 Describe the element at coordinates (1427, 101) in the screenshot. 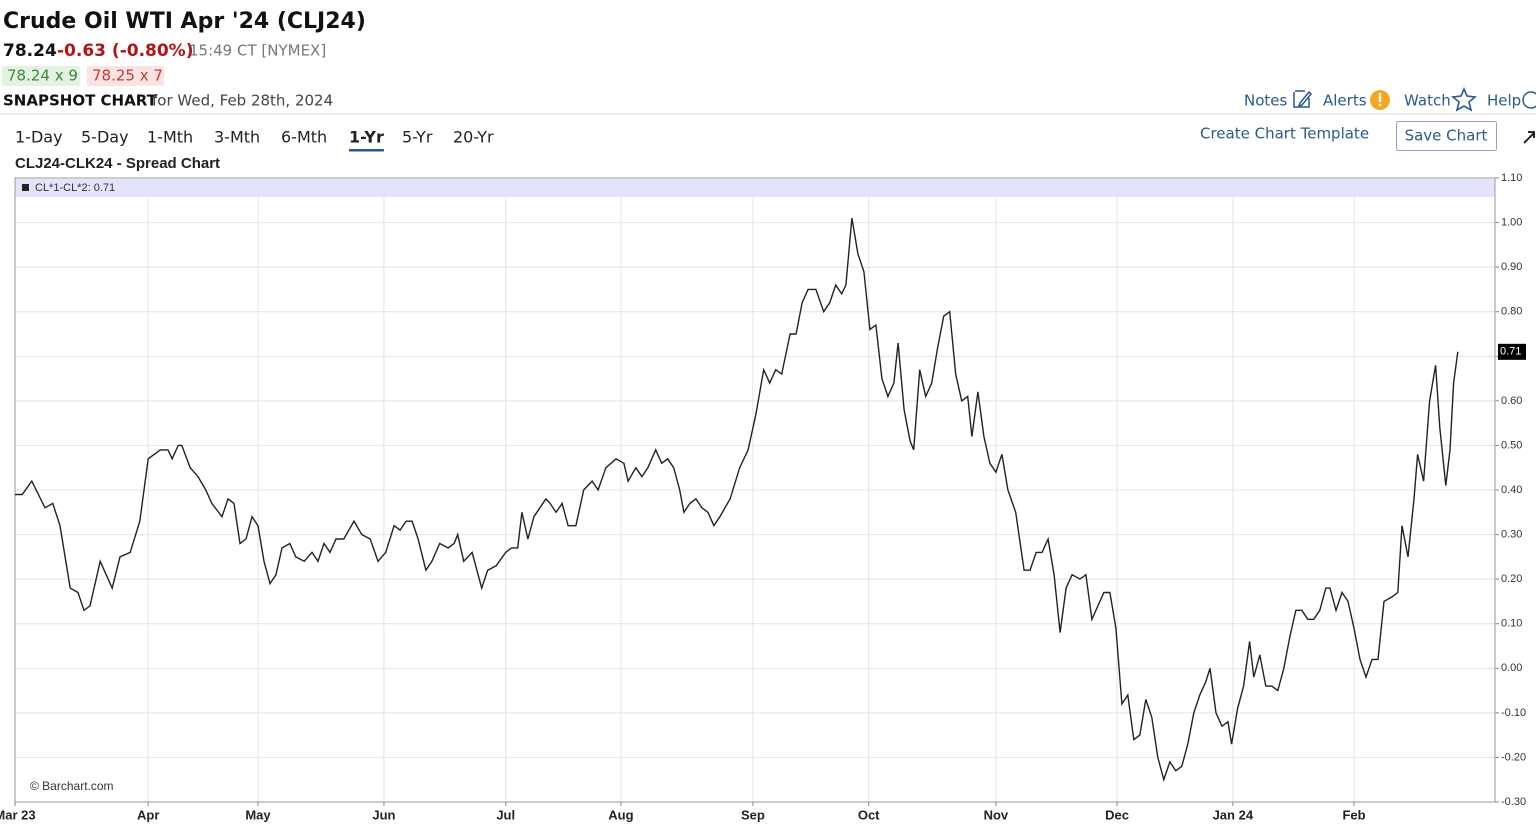

I see `watch-link: Watch` at that location.